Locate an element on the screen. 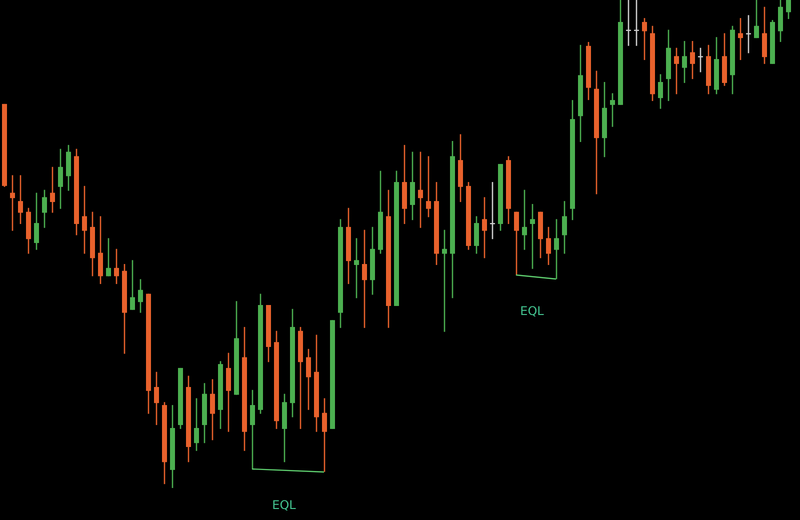 This screenshot has width=800, height=520. annotation: EQL is located at coordinates (532, 311).